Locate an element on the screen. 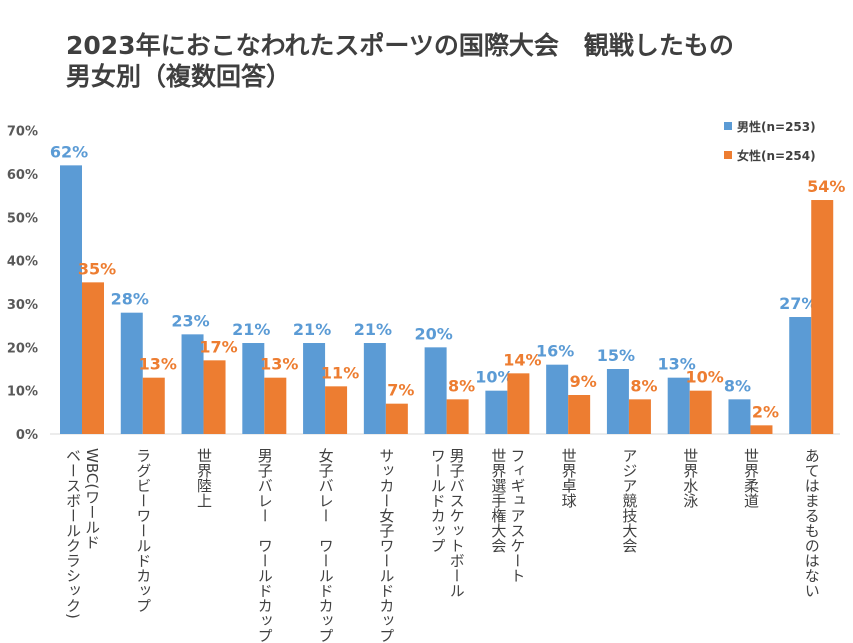  x-tick-label: WBC(ワールド ベースボールクラシック) is located at coordinates (82, 533).